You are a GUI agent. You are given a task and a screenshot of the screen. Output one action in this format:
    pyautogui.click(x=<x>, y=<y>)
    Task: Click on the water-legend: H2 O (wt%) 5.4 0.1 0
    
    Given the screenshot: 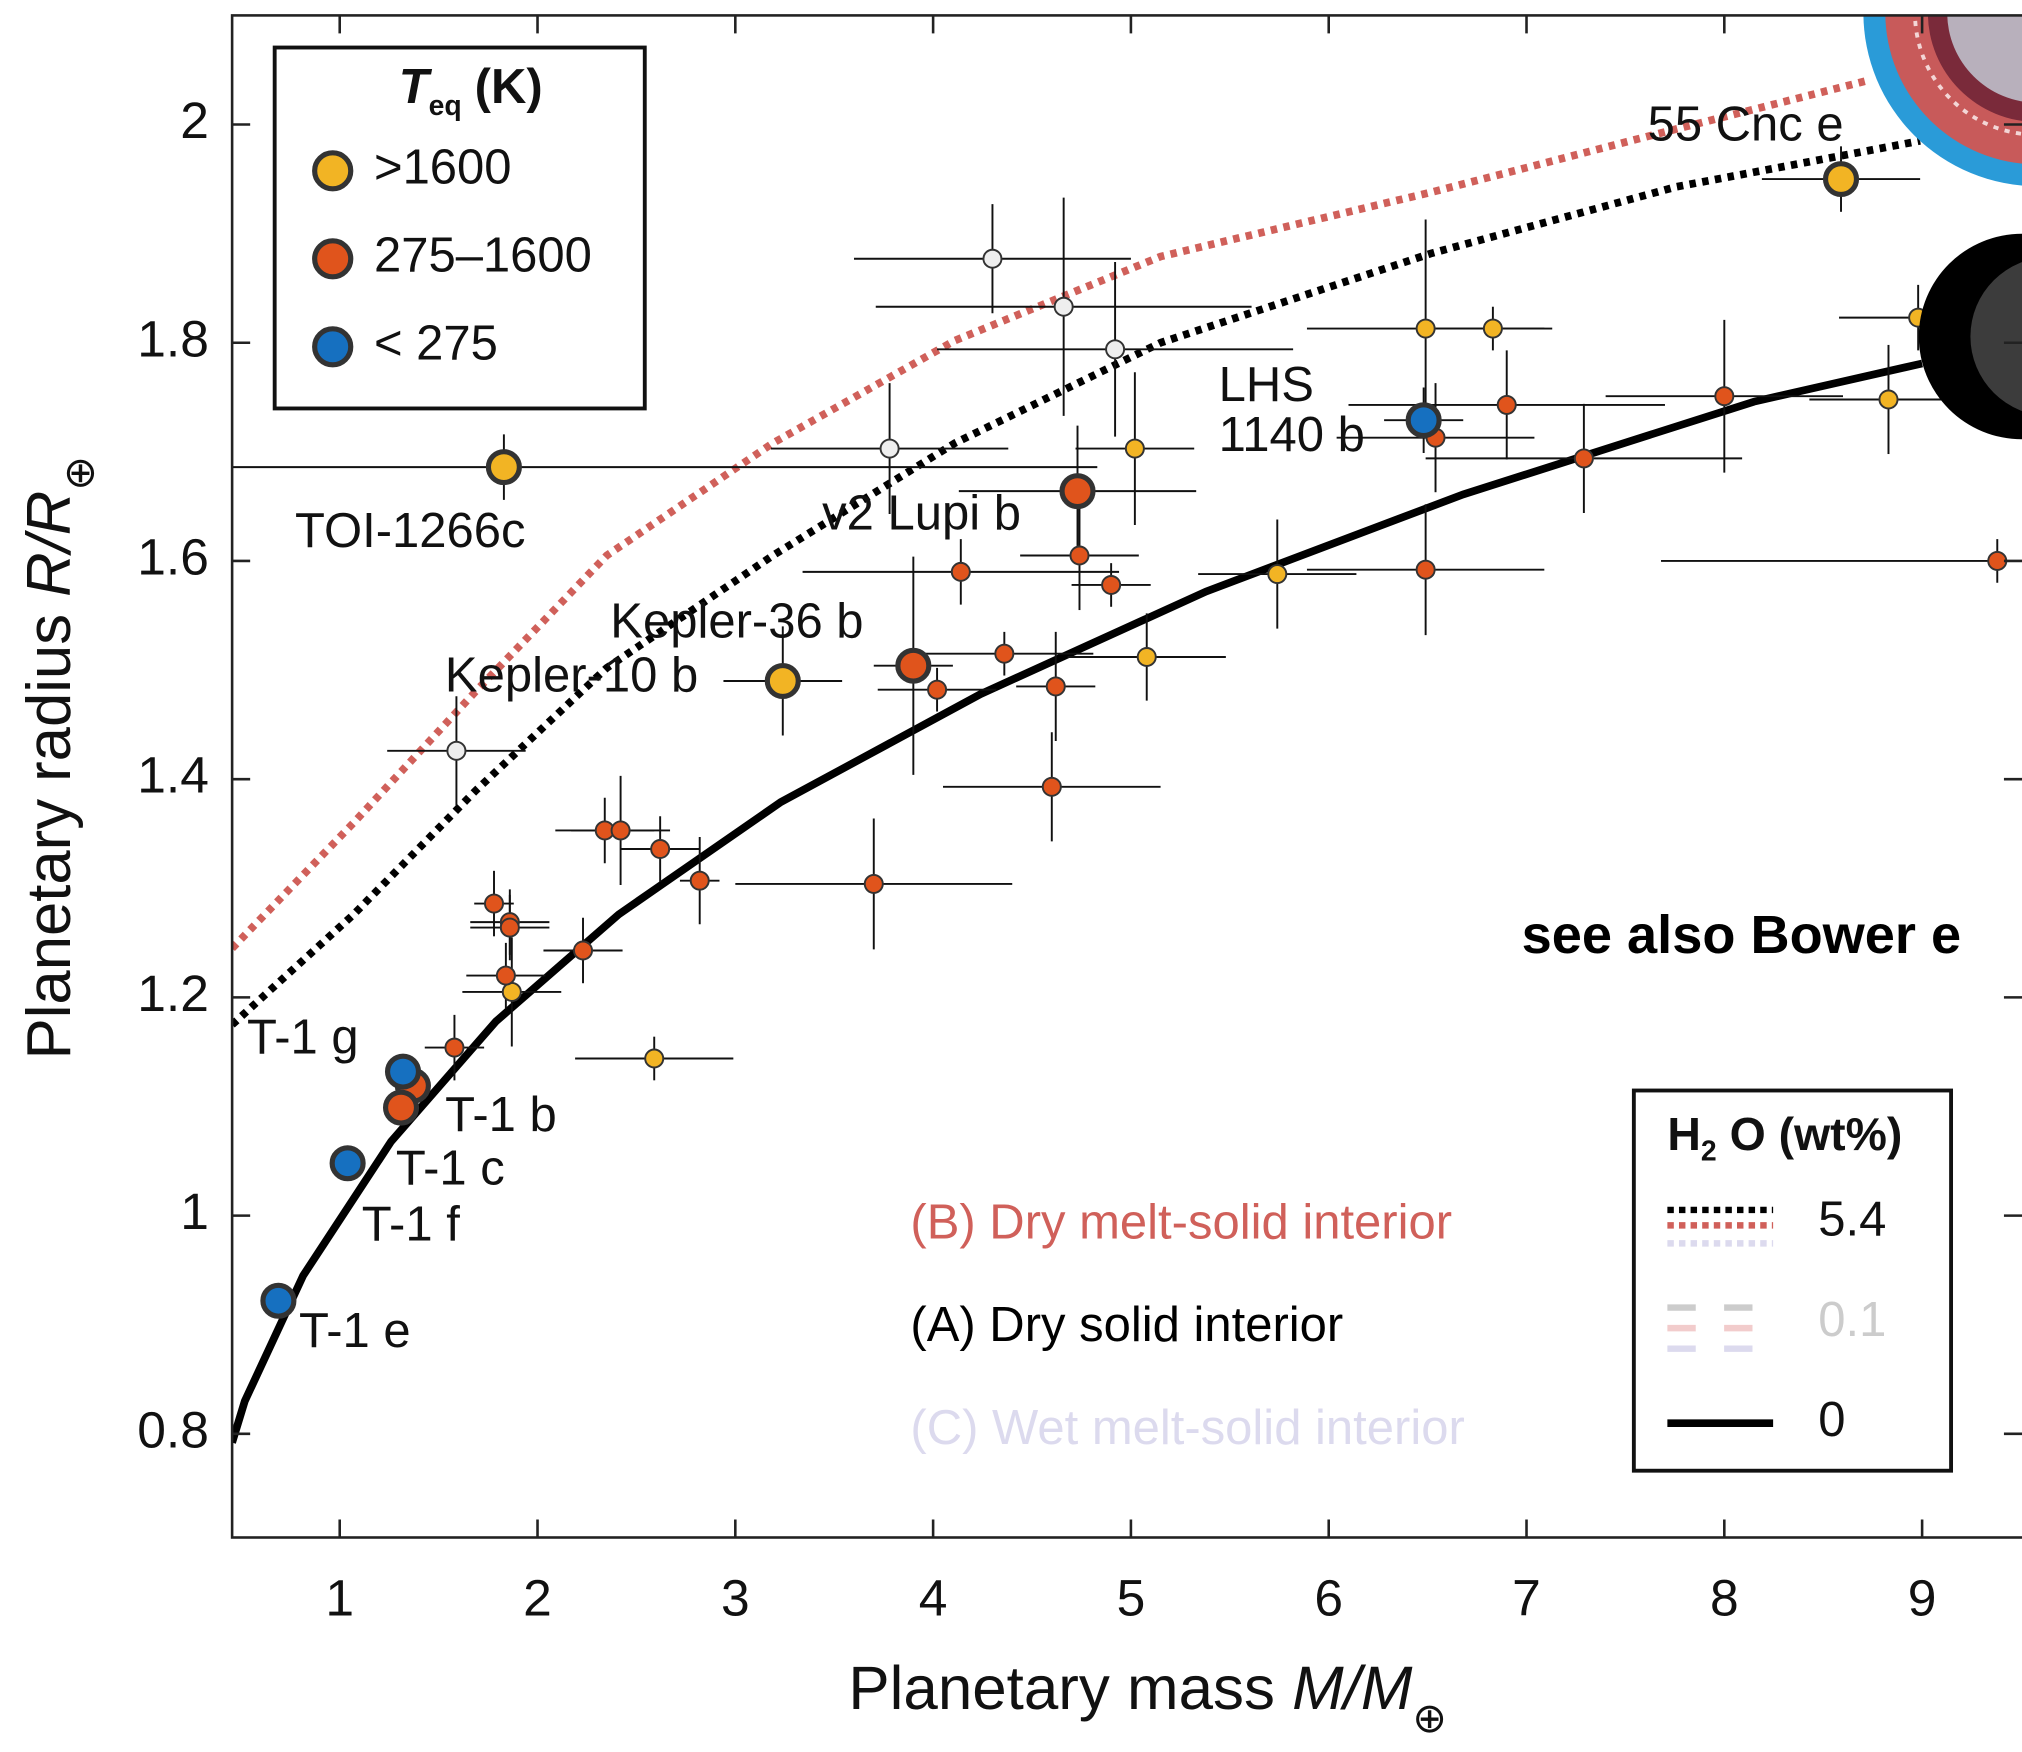 What is the action you would take?
    pyautogui.click(x=1792, y=1280)
    